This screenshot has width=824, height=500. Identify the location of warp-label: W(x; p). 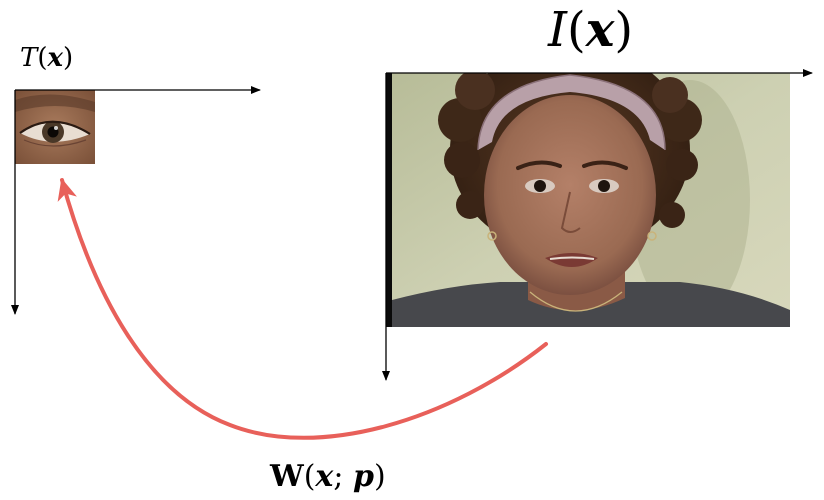
(327, 476).